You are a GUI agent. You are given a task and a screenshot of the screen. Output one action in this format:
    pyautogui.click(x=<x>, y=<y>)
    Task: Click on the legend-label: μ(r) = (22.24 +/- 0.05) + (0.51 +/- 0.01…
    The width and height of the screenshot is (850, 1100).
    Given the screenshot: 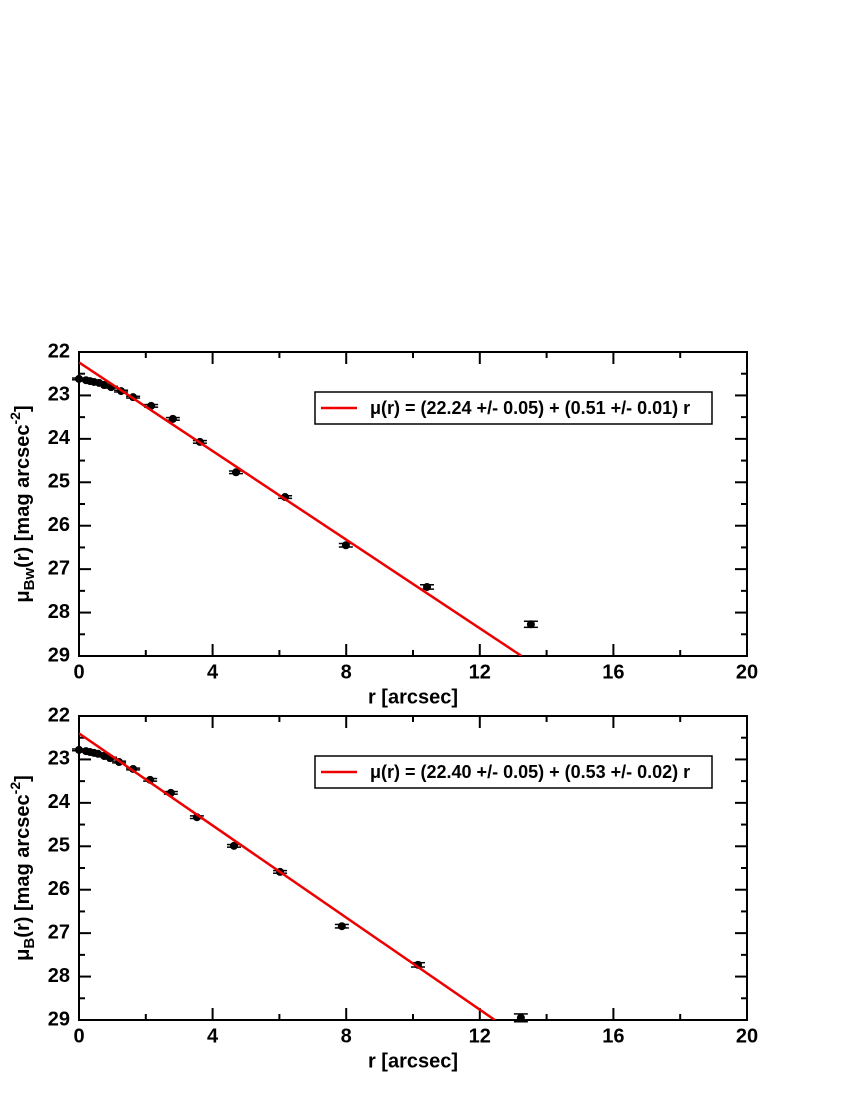 What is the action you would take?
    pyautogui.click(x=530, y=408)
    